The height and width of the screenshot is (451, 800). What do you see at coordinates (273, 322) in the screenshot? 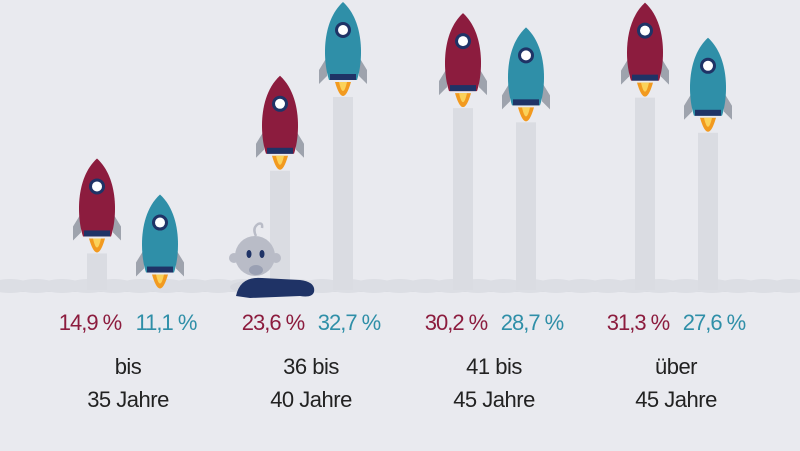
I see `value-label-red: 23,6 %` at bounding box center [273, 322].